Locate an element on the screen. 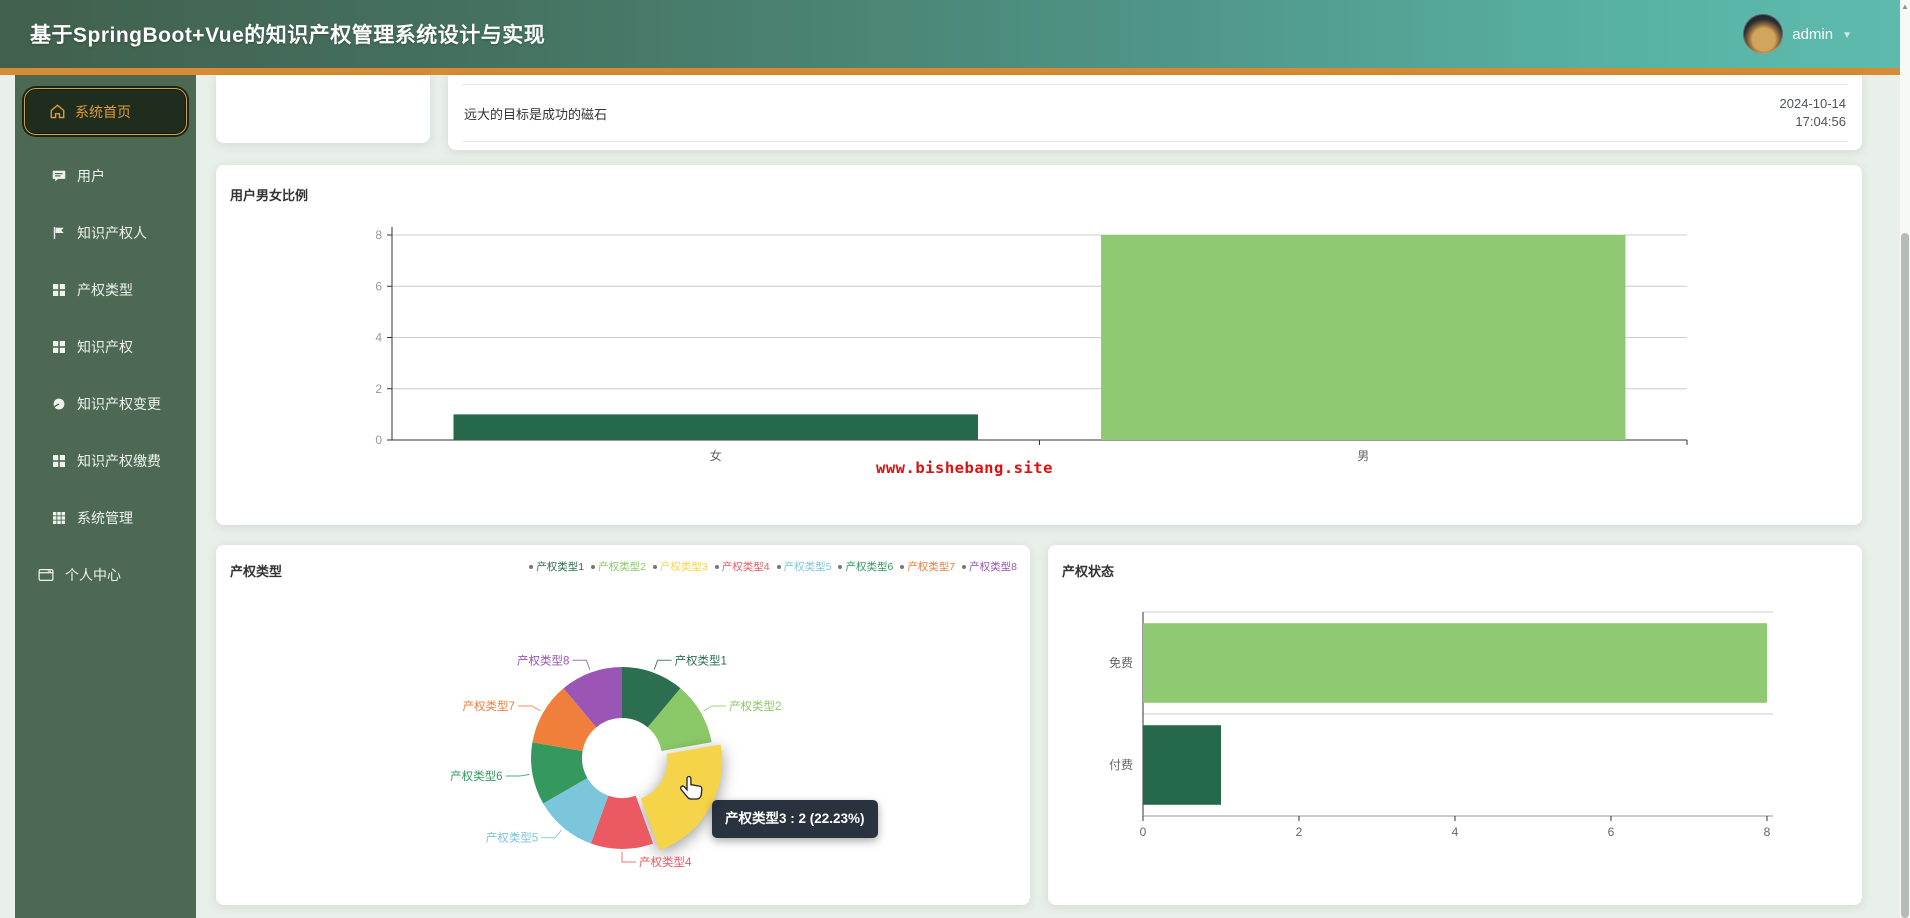 Image resolution: width=1910 pixels, height=918 pixels. user-menu: admin ▼ is located at coordinates (1797, 34).